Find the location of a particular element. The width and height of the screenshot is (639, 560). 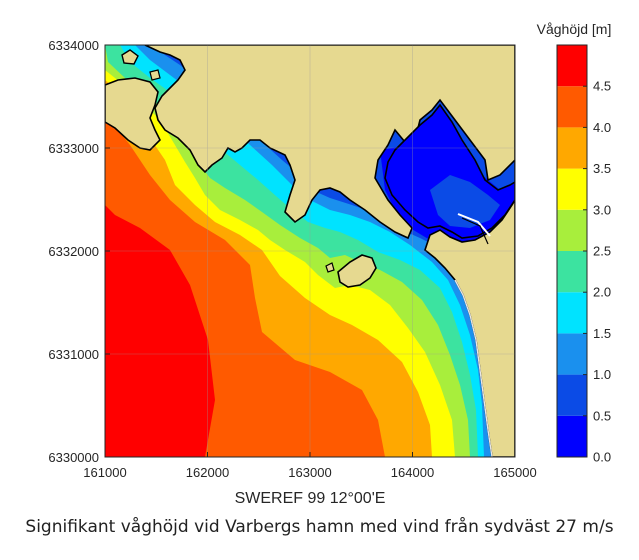

bay-islet is located at coordinates (330, 267).